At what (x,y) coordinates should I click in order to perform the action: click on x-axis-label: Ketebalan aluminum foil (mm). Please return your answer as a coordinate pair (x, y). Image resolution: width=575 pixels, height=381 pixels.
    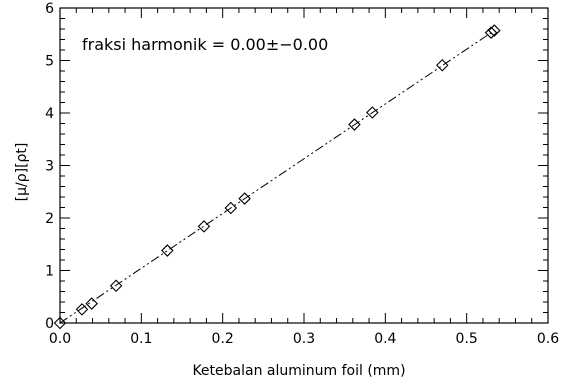
    Looking at the image, I should click on (298, 371).